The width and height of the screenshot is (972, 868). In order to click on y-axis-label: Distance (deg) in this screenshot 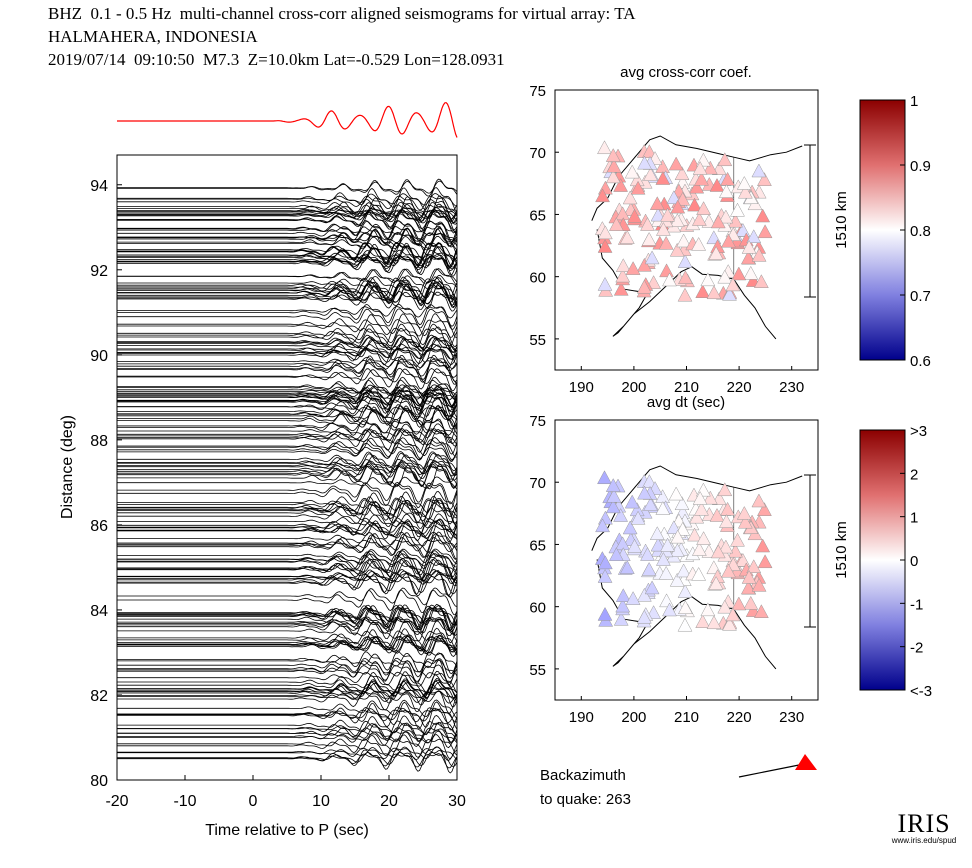, I will do `click(67, 467)`.